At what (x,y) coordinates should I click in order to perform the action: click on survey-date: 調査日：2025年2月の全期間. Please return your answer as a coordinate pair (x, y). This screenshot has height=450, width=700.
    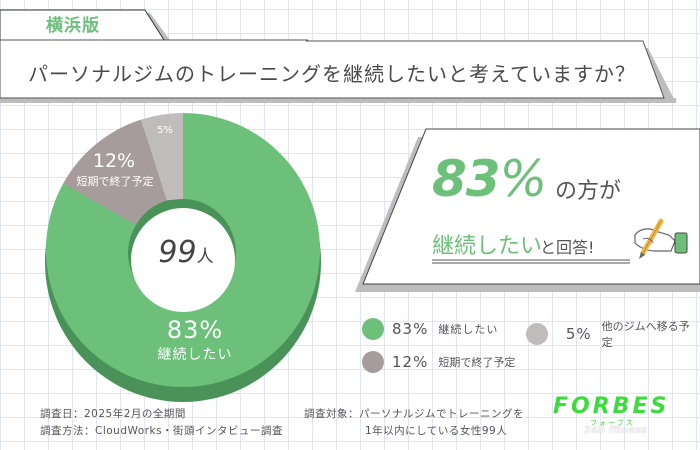
    Looking at the image, I should click on (113, 414).